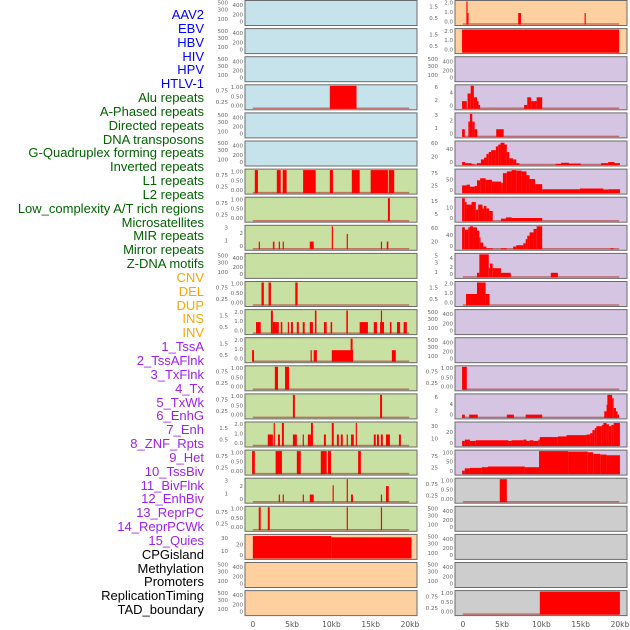 This screenshot has width=630, height=630. Describe the element at coordinates (223, 151) in the screenshot. I see `y-tick-label: 300` at that location.